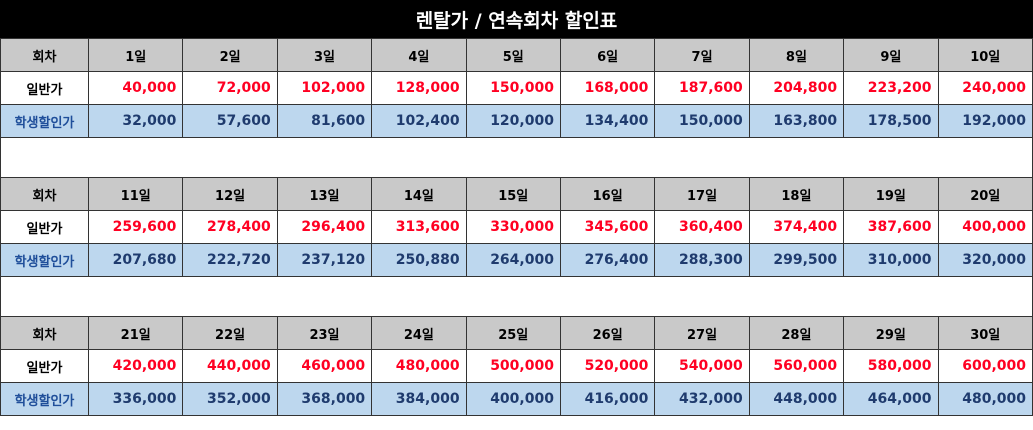 The image size is (1033, 430). What do you see at coordinates (985, 88) in the screenshot?
I see `regular-price-cell: 240,000` at bounding box center [985, 88].